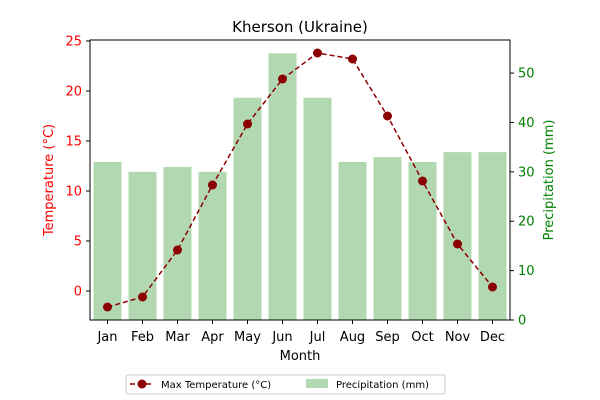  I want to click on x-tick-label: Jun, so click(281, 337).